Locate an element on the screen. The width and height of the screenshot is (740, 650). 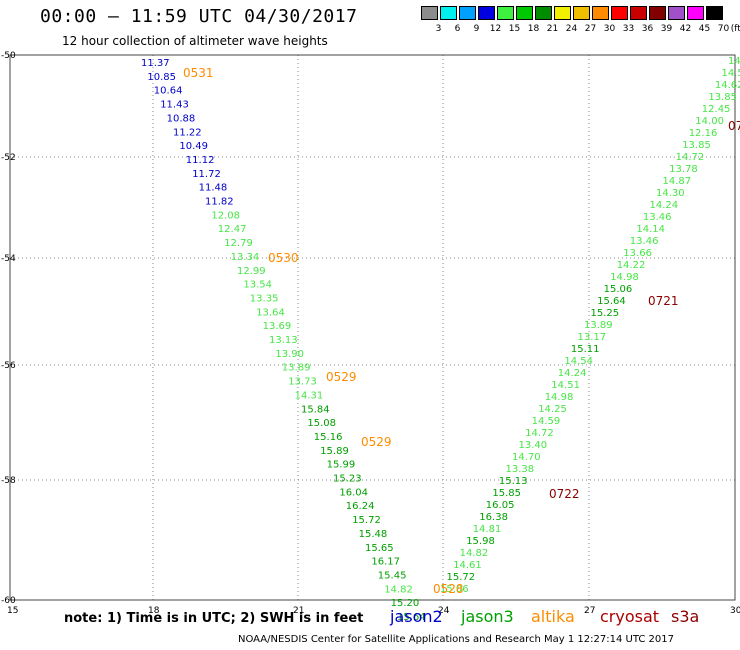
swh-value: 15.85 is located at coordinates (506, 493).